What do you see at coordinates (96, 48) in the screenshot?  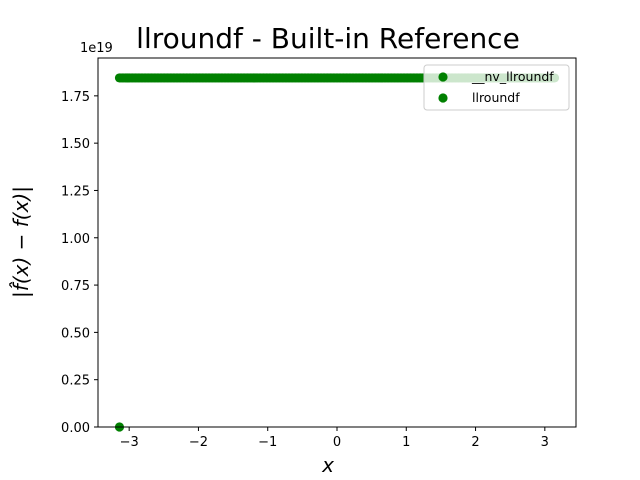 I see `y-offset-label: 1e19` at bounding box center [96, 48].